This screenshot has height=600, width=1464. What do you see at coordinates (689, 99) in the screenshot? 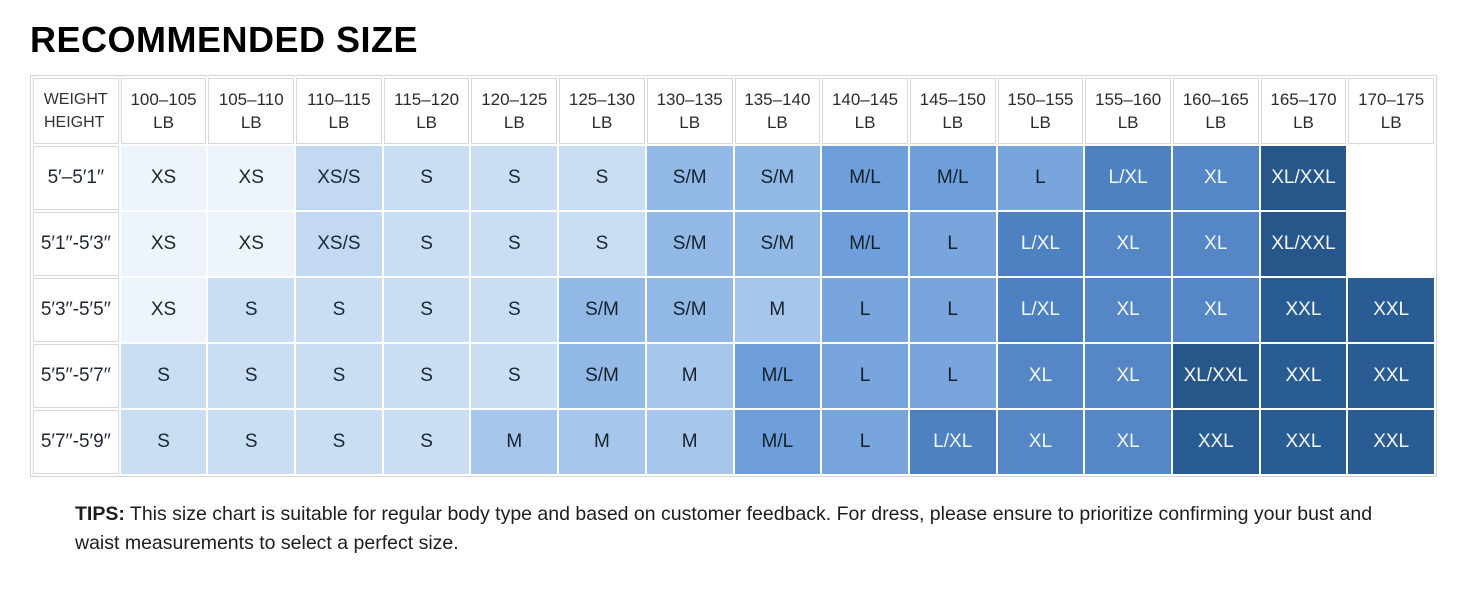
I see `weight-range: 130–135` at bounding box center [689, 99].